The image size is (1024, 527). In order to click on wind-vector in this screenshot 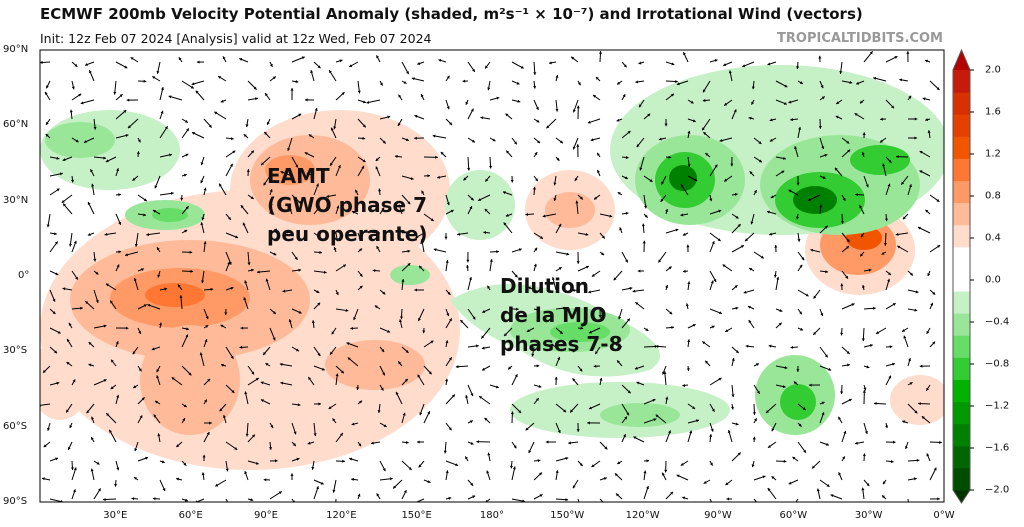, I will do `click(908, 500)`.